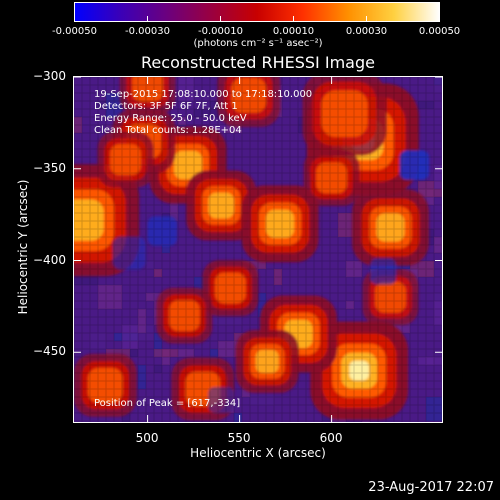 This screenshot has height=500, width=500. What do you see at coordinates (49, 167) in the screenshot?
I see `y-tick-label: −350` at bounding box center [49, 167].